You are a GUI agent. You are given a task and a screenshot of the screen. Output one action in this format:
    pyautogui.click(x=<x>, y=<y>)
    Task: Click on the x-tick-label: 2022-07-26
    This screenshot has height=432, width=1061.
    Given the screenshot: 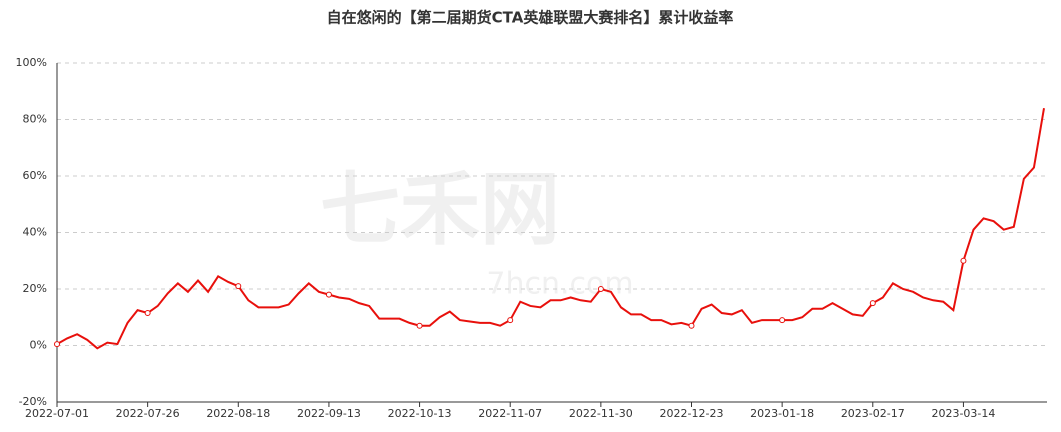 What is the action you would take?
    pyautogui.click(x=148, y=413)
    